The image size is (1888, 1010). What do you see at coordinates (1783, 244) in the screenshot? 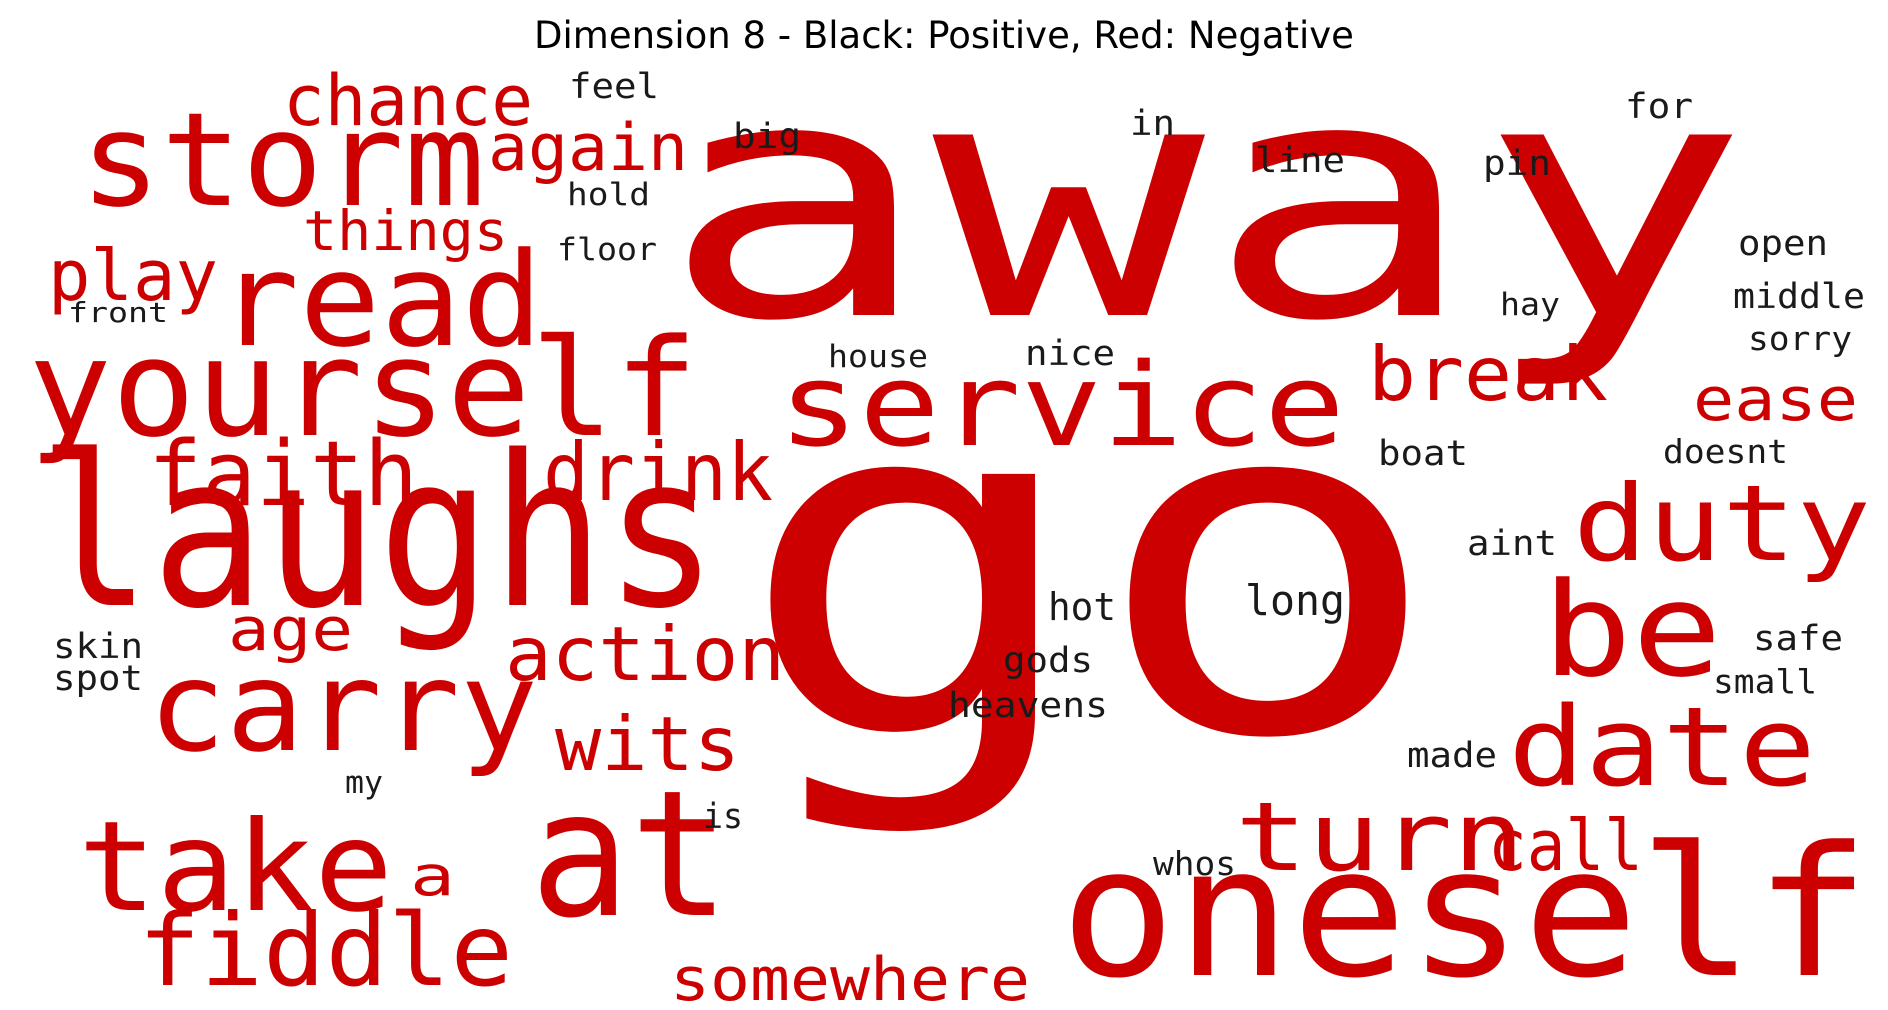
I see `word-open: open` at bounding box center [1783, 244].